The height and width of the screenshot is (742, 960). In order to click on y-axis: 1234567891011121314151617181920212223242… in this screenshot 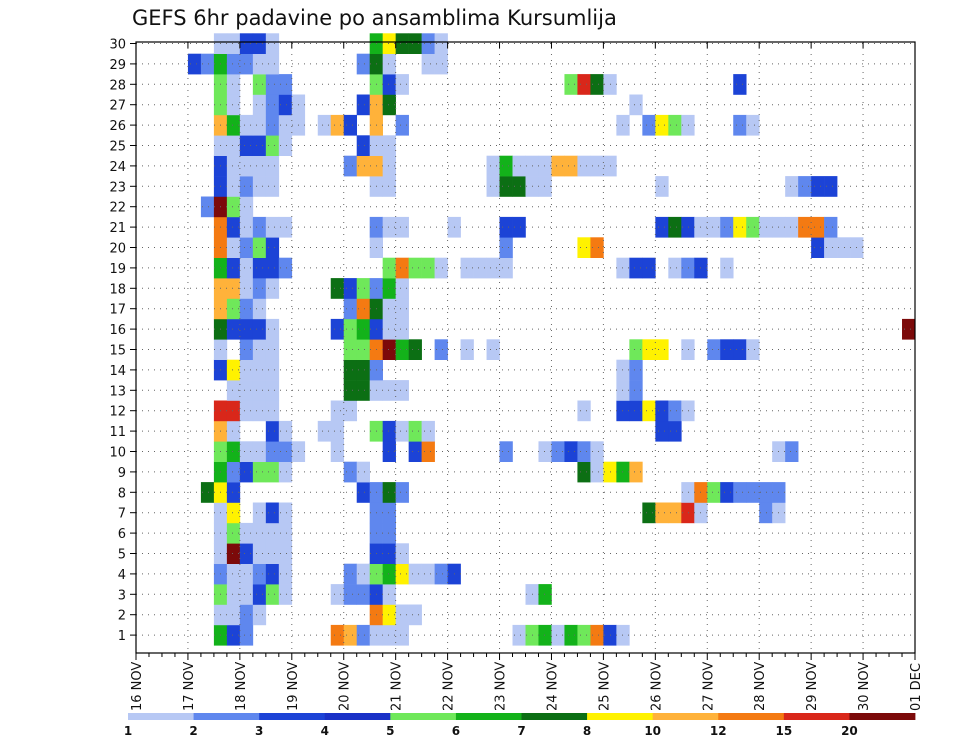, I will do `click(122, 341)`.